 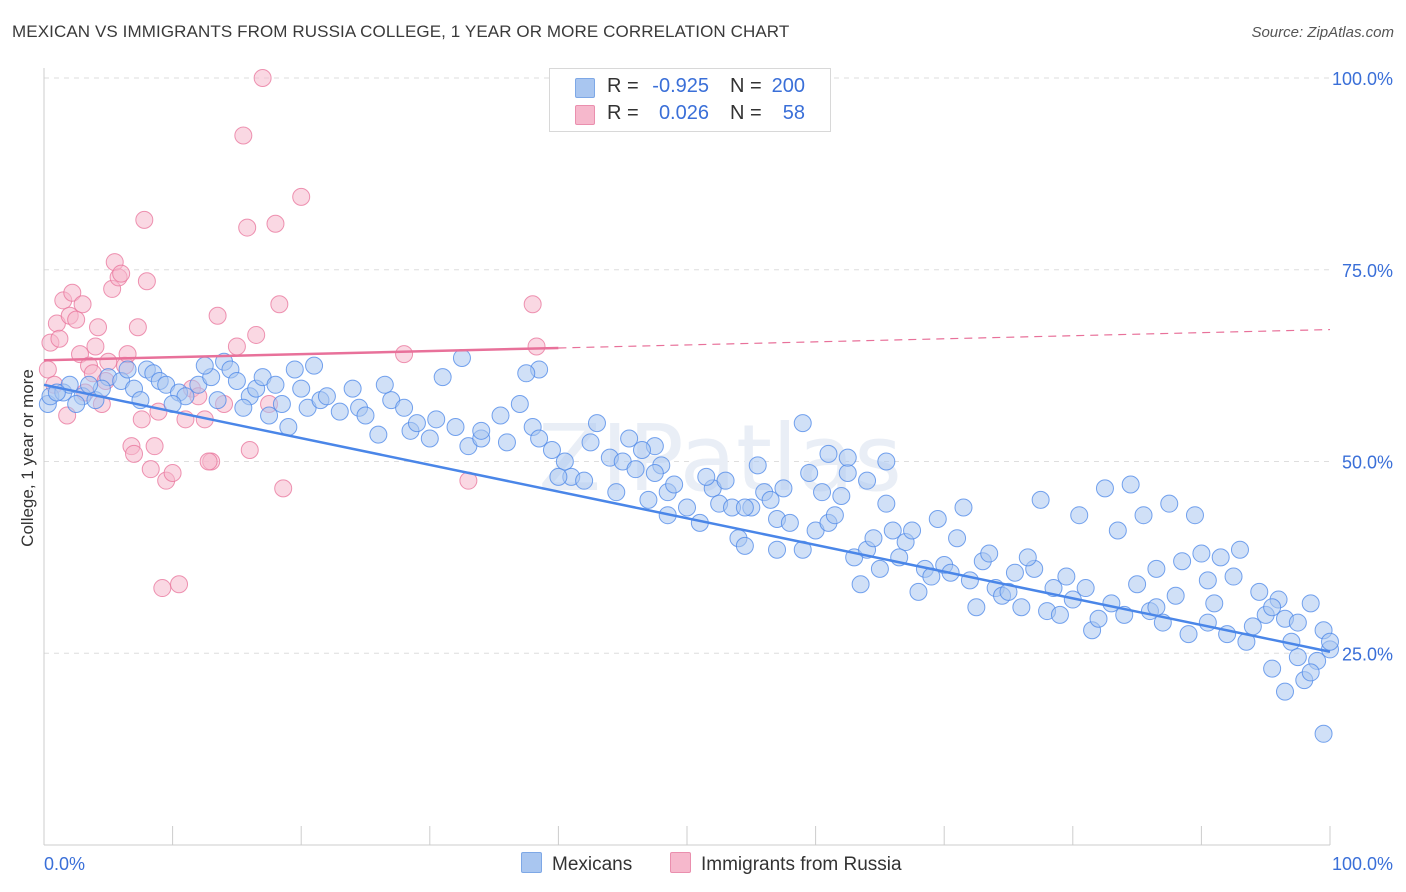 I want to click on legend-item-mexicans: Mexicans, so click(x=576, y=864).